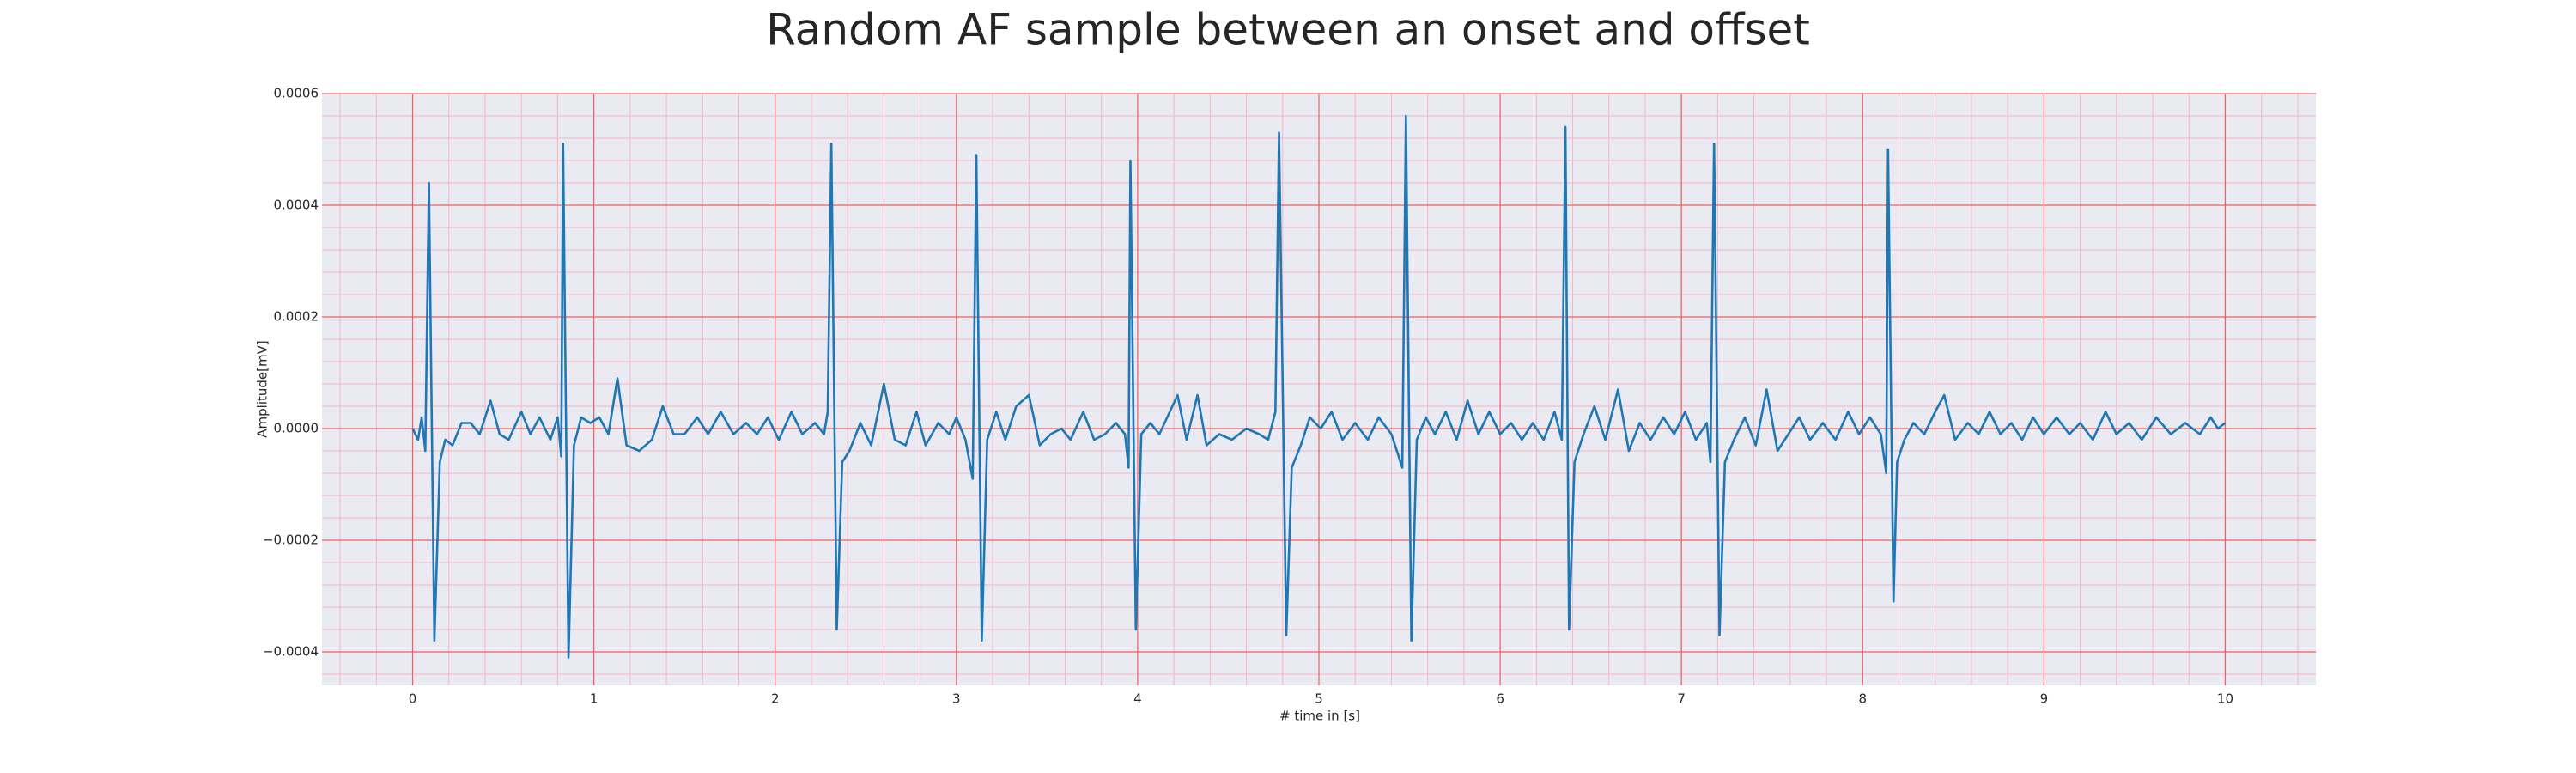 The image size is (2576, 773). What do you see at coordinates (296, 317) in the screenshot?
I see `y-tick-label: 0.0002` at bounding box center [296, 317].